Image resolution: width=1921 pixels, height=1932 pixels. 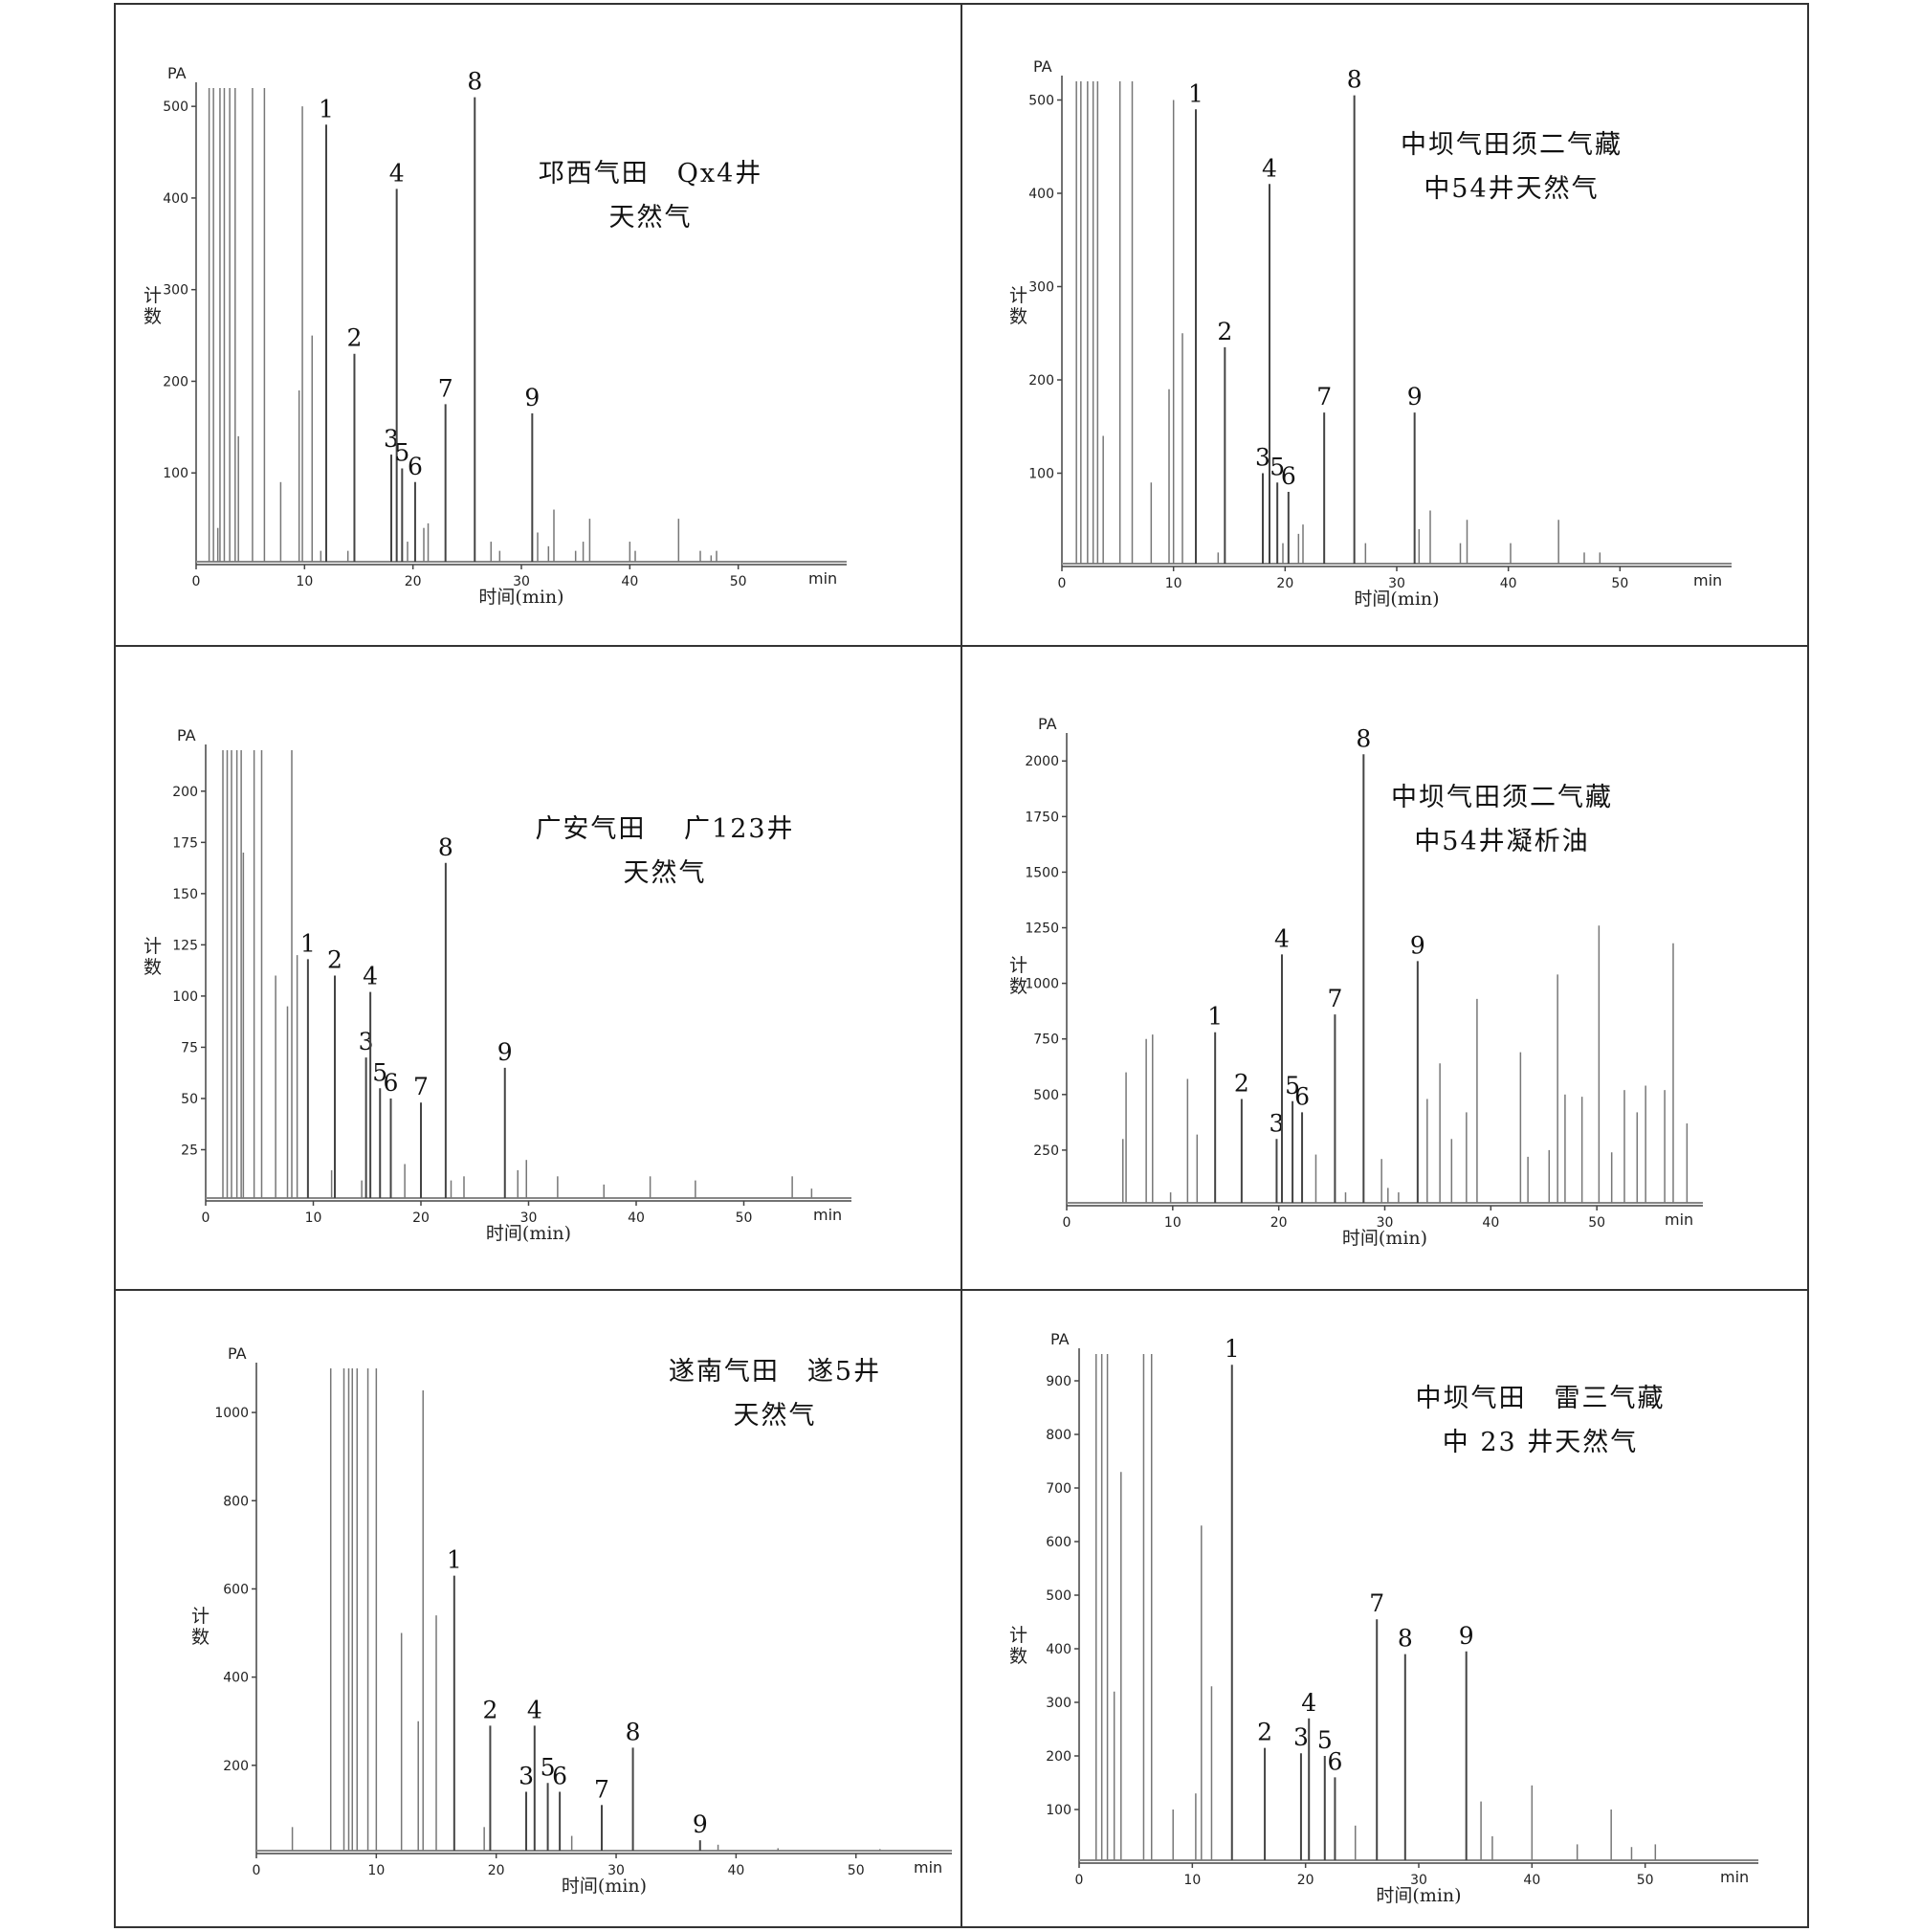 What do you see at coordinates (651, 174) in the screenshot?
I see `panel-annotation: 邛西气田 Qx4井` at bounding box center [651, 174].